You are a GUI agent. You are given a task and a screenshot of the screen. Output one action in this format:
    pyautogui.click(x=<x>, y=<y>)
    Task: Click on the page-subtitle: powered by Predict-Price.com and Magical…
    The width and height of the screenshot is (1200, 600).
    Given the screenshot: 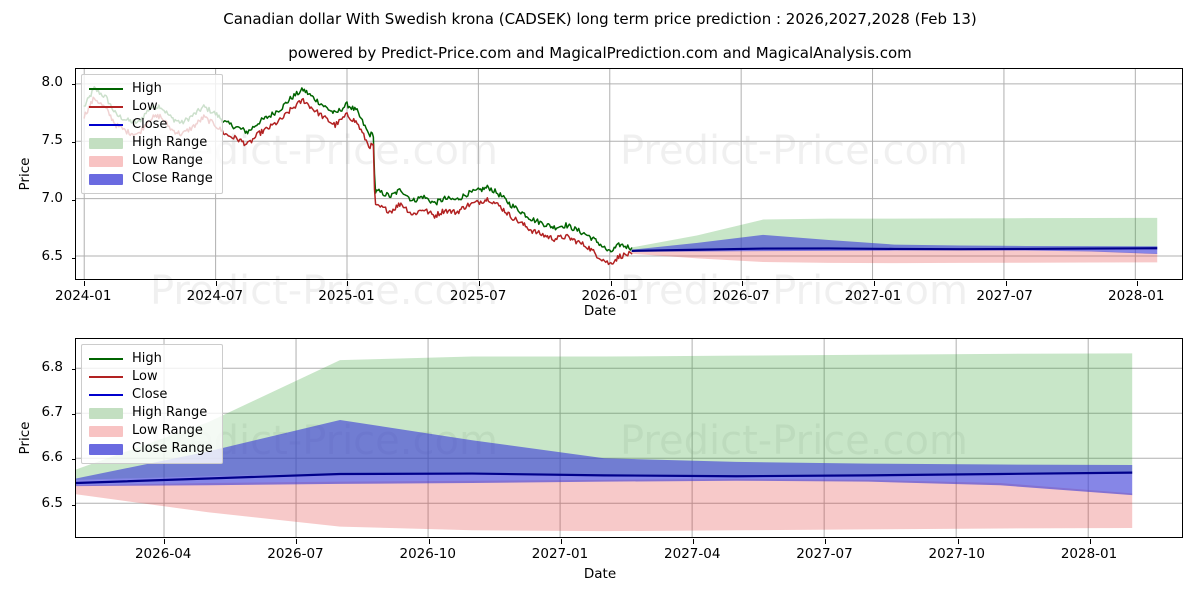 What is the action you would take?
    pyautogui.click(x=600, y=53)
    